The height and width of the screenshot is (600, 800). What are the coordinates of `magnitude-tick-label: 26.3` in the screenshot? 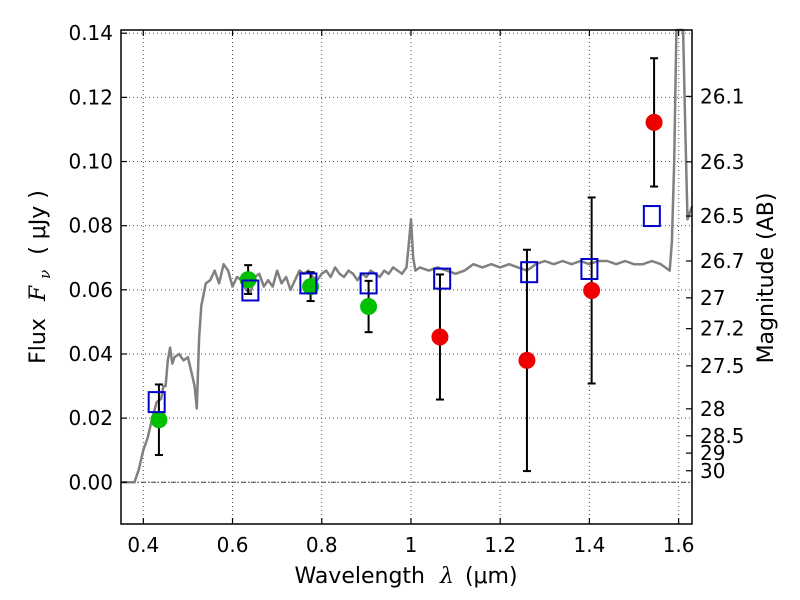 It's located at (722, 162).